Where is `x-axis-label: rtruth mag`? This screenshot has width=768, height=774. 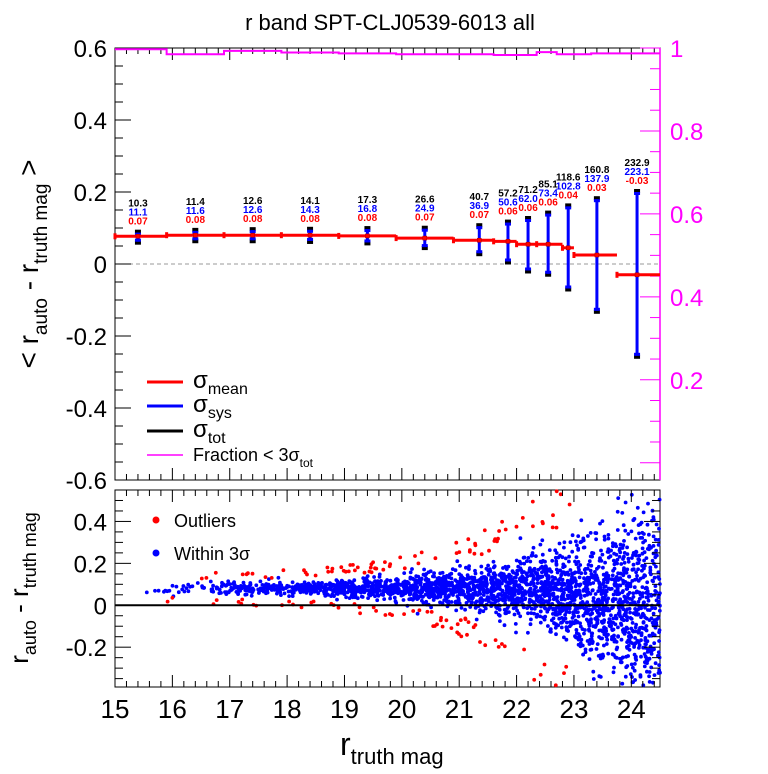 x-axis-label: rtruth mag is located at coordinates (392, 747).